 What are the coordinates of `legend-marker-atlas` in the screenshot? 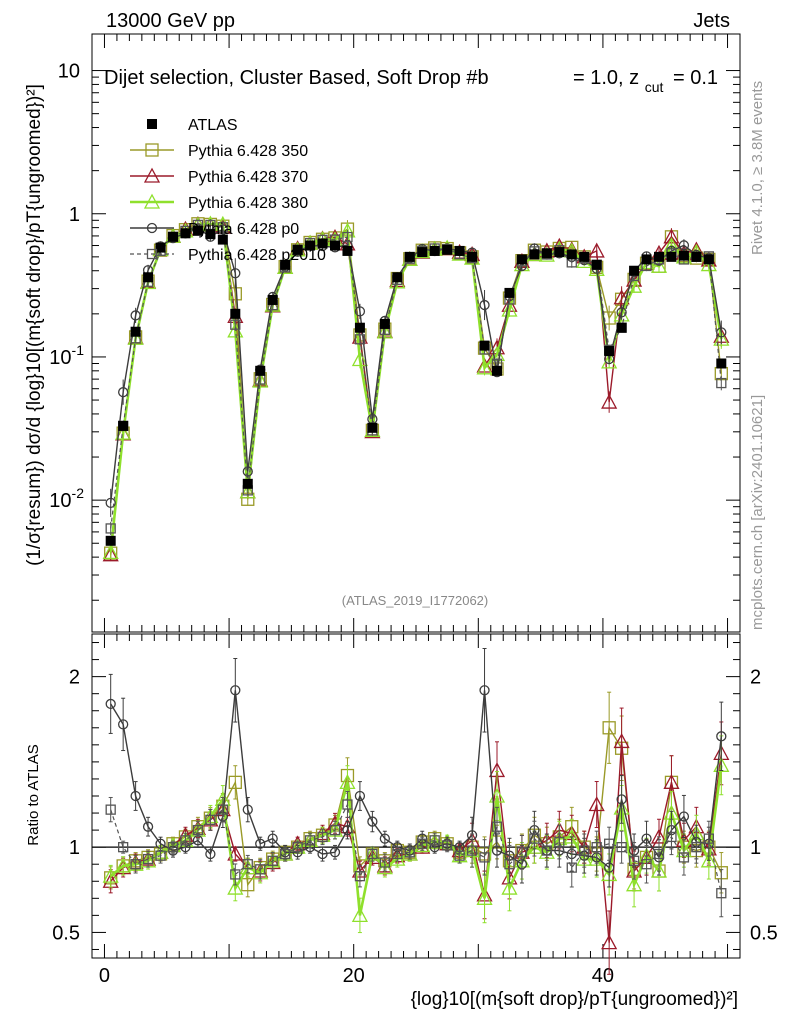 It's located at (152, 124).